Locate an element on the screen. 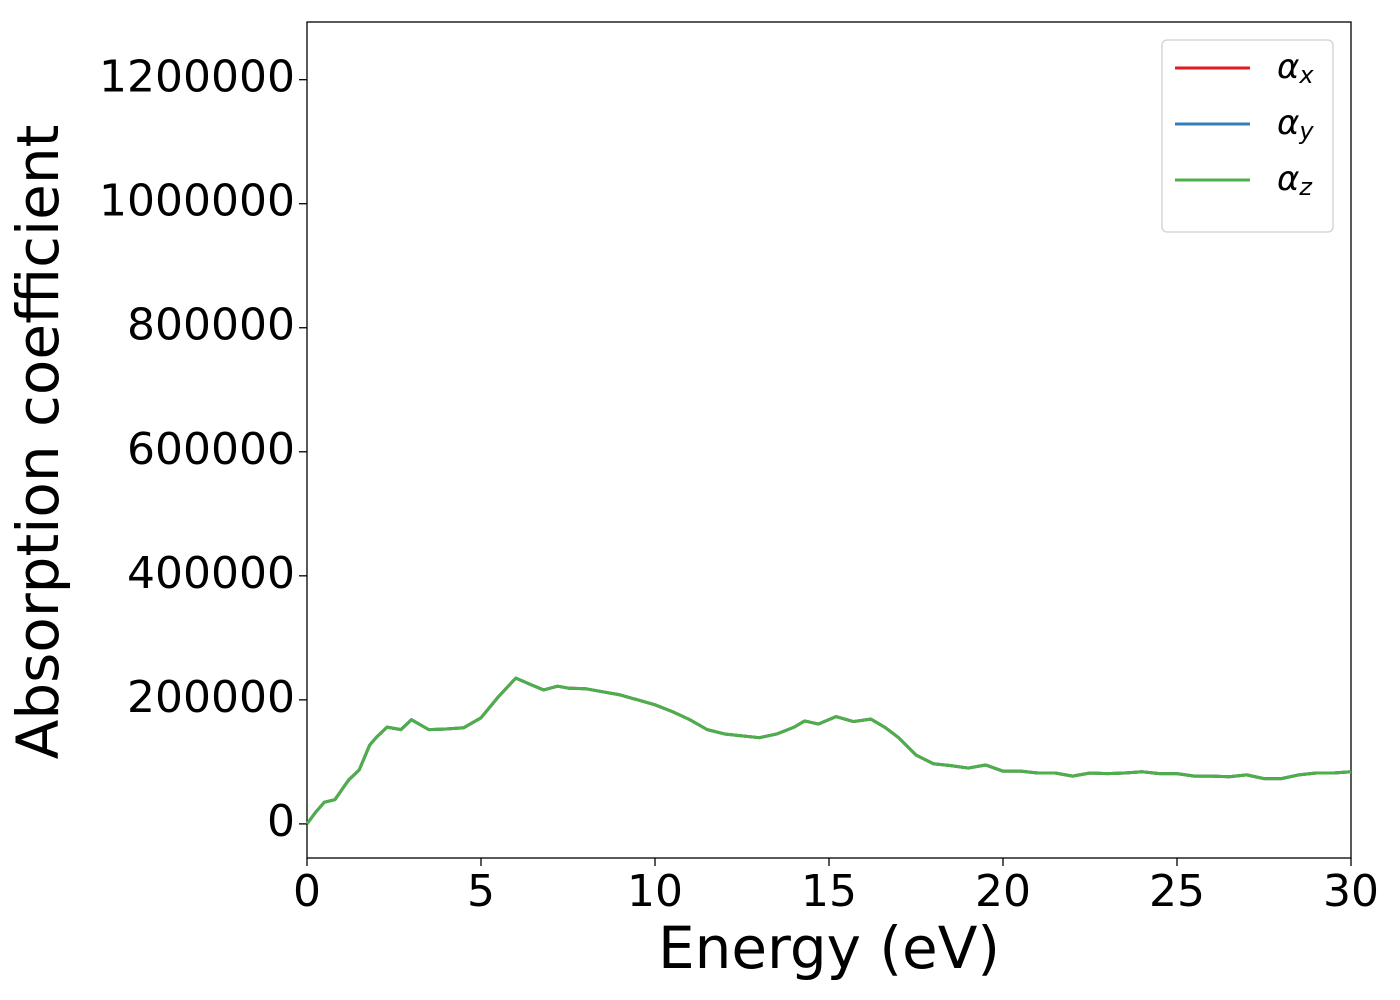 This screenshot has height=1000, width=1400. x-tick-label: 0 is located at coordinates (307, 891).